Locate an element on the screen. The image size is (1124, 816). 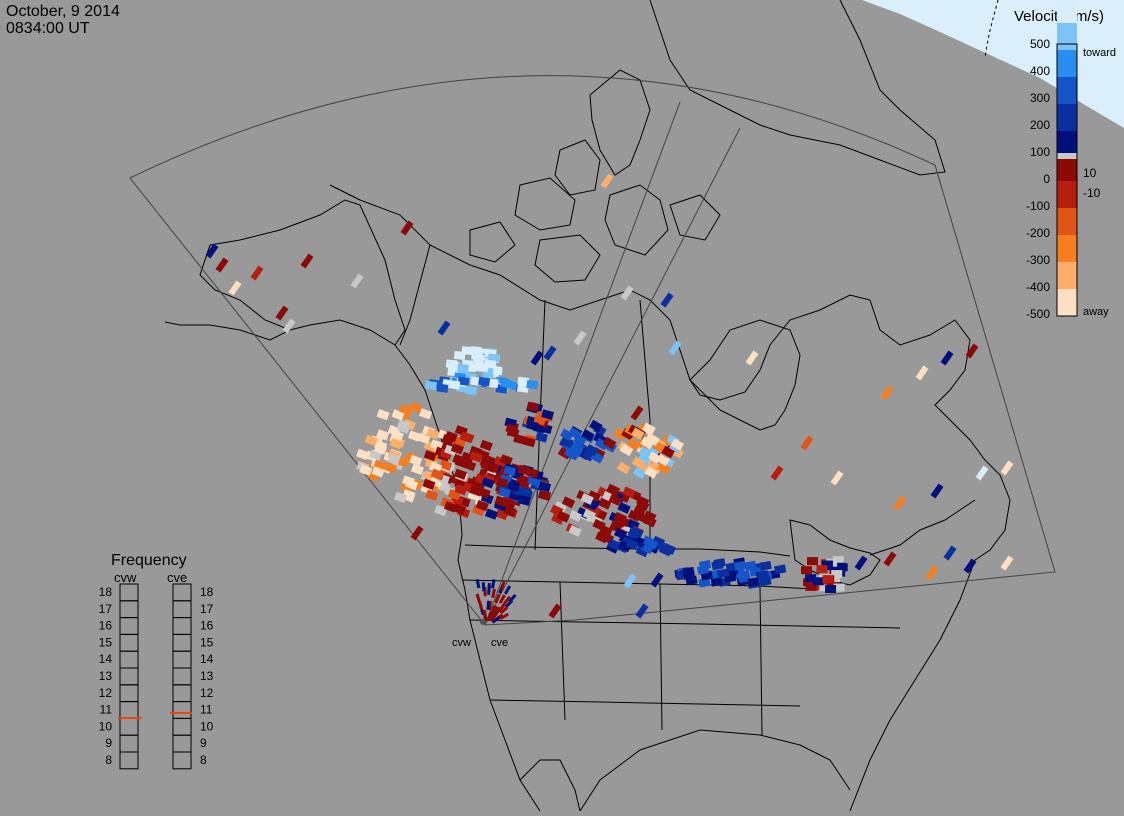
frequency-cvw-label: cvw is located at coordinates (125, 577).